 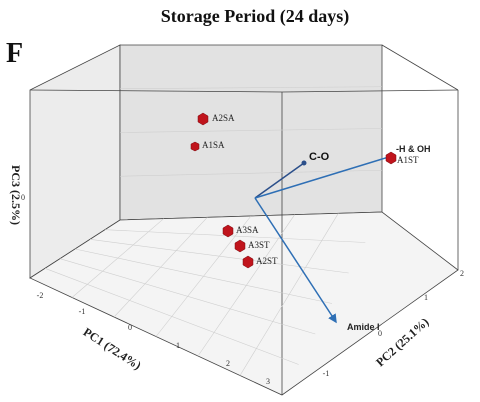 What do you see at coordinates (223, 118) in the screenshot?
I see `point-label: A2SA` at bounding box center [223, 118].